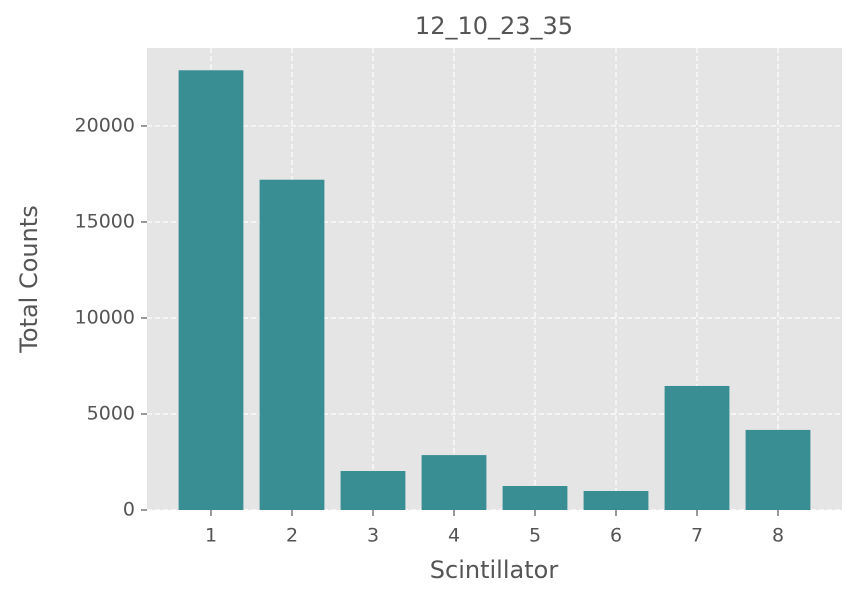 This screenshot has width=858, height=601. What do you see at coordinates (211, 536) in the screenshot?
I see `x-tick-label: 1` at bounding box center [211, 536].